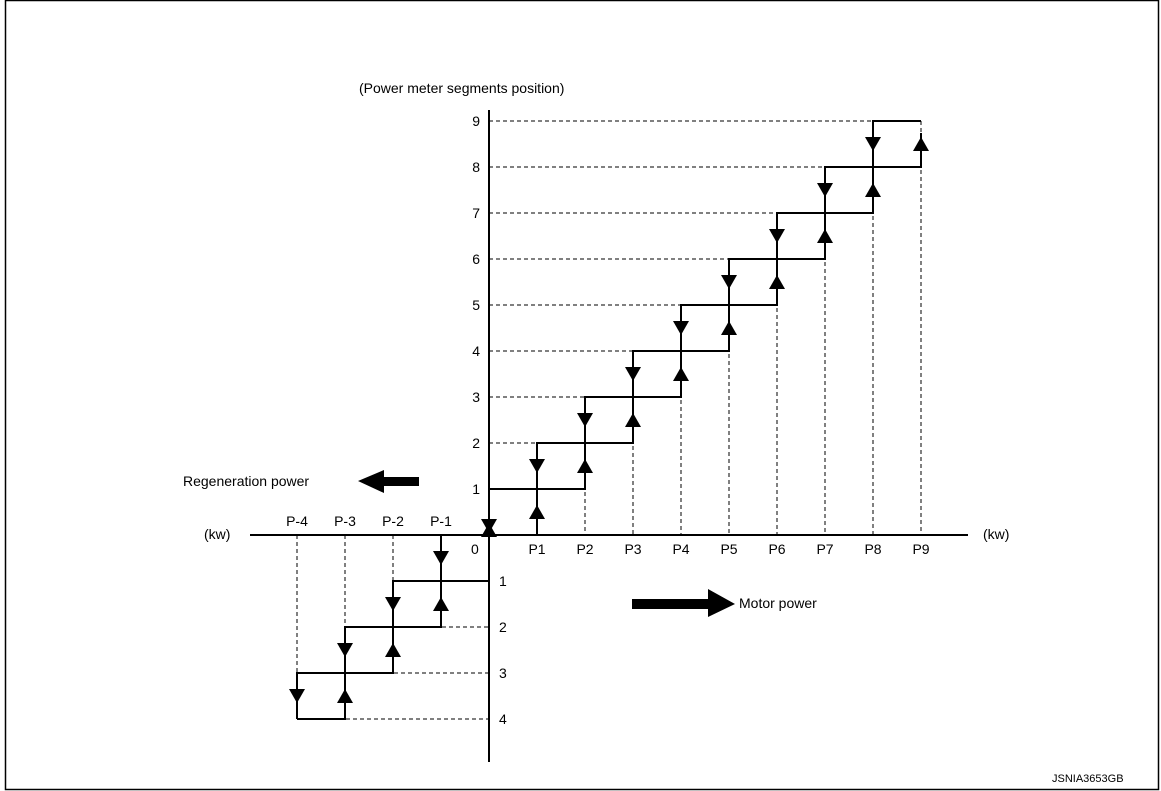 The height and width of the screenshot is (791, 1161). What do you see at coordinates (217, 534) in the screenshot?
I see `left-axis-label: (kw)` at bounding box center [217, 534].